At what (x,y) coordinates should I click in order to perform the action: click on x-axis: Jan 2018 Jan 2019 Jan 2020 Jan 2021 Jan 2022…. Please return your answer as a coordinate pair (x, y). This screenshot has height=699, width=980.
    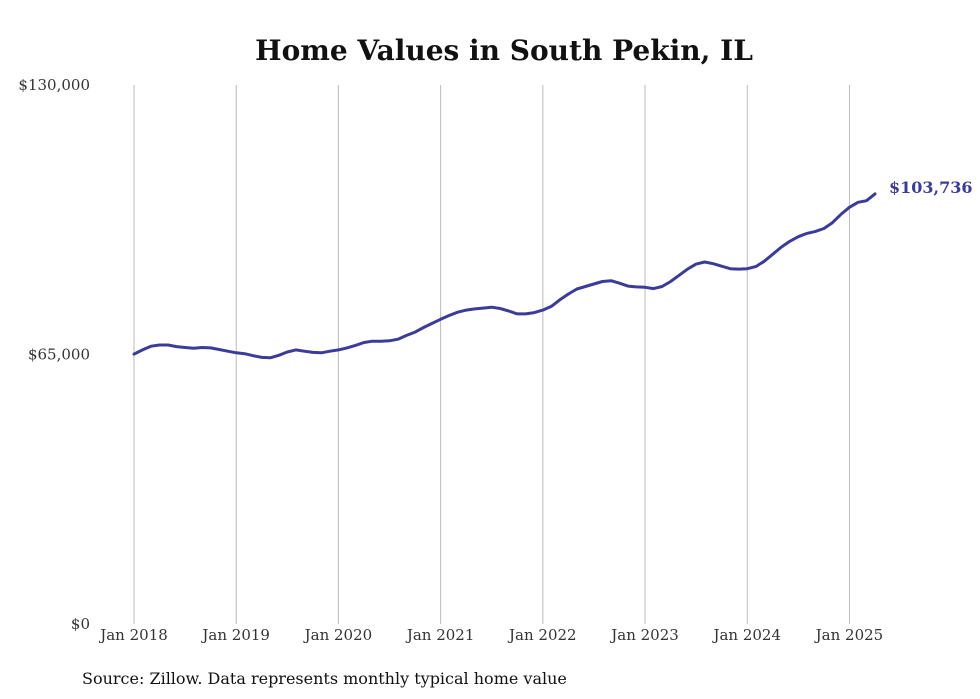
    Looking at the image, I should click on (490, 635).